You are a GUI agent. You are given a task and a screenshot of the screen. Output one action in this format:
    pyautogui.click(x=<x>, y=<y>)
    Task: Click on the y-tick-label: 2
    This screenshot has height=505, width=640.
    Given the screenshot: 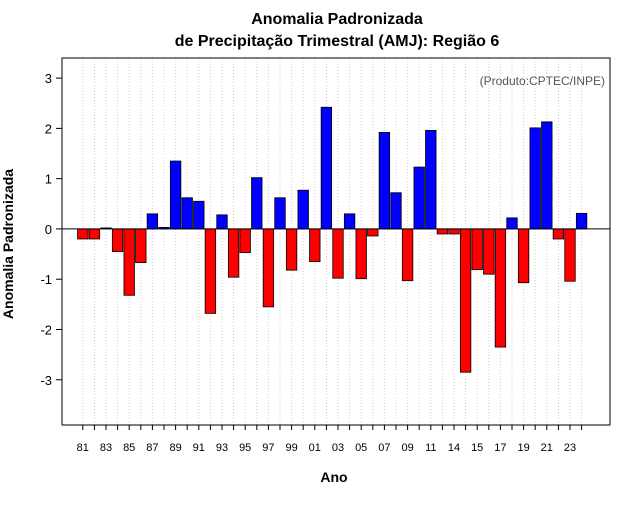 What is the action you would take?
    pyautogui.click(x=48, y=128)
    